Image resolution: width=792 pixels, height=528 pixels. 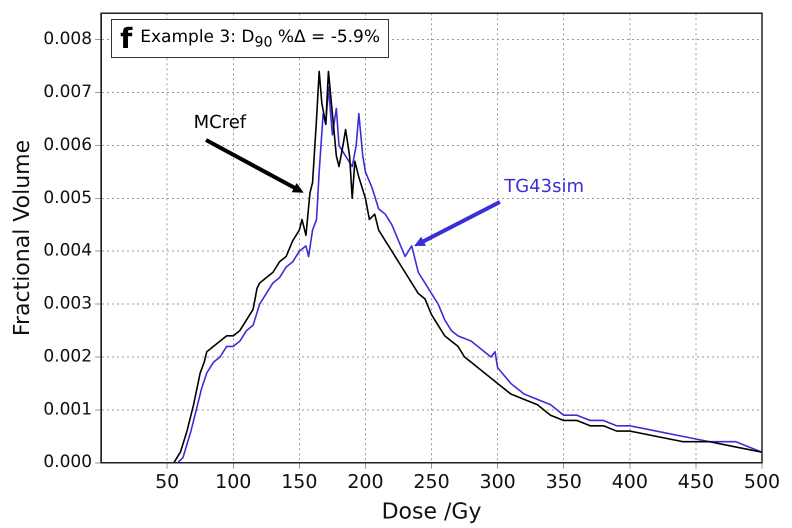 What do you see at coordinates (67, 409) in the screenshot?
I see `y-tick-label: 0.001` at bounding box center [67, 409].